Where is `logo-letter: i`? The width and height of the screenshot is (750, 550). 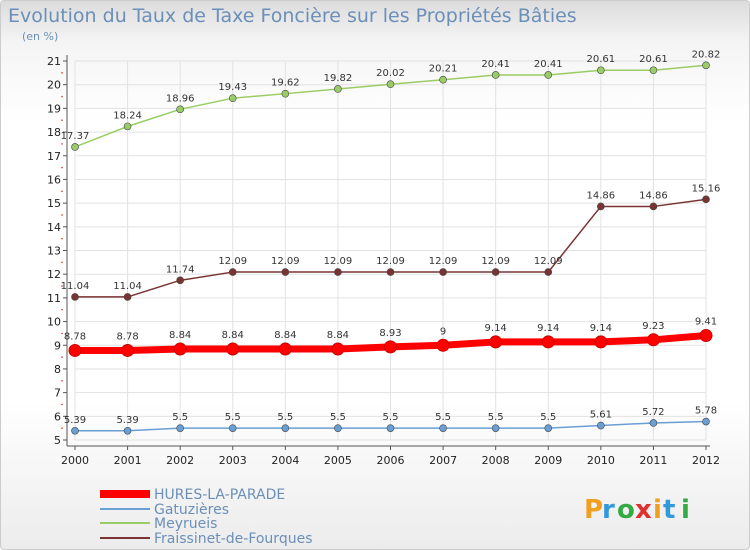
logo-letter: i is located at coordinates (657, 510).